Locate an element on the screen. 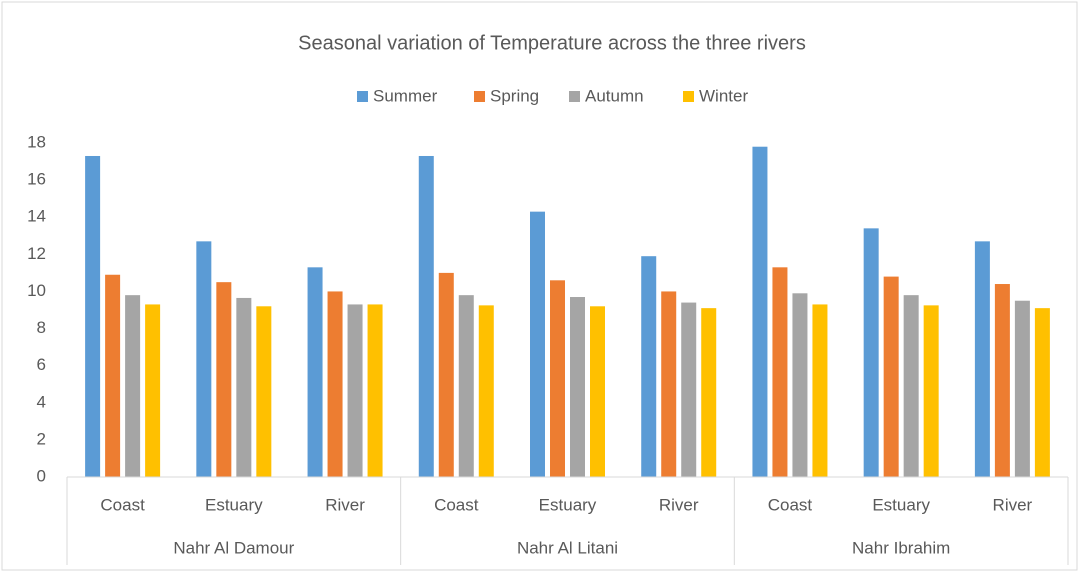 This screenshot has height=581, width=1087. y-tick-label: 14 is located at coordinates (36, 216).